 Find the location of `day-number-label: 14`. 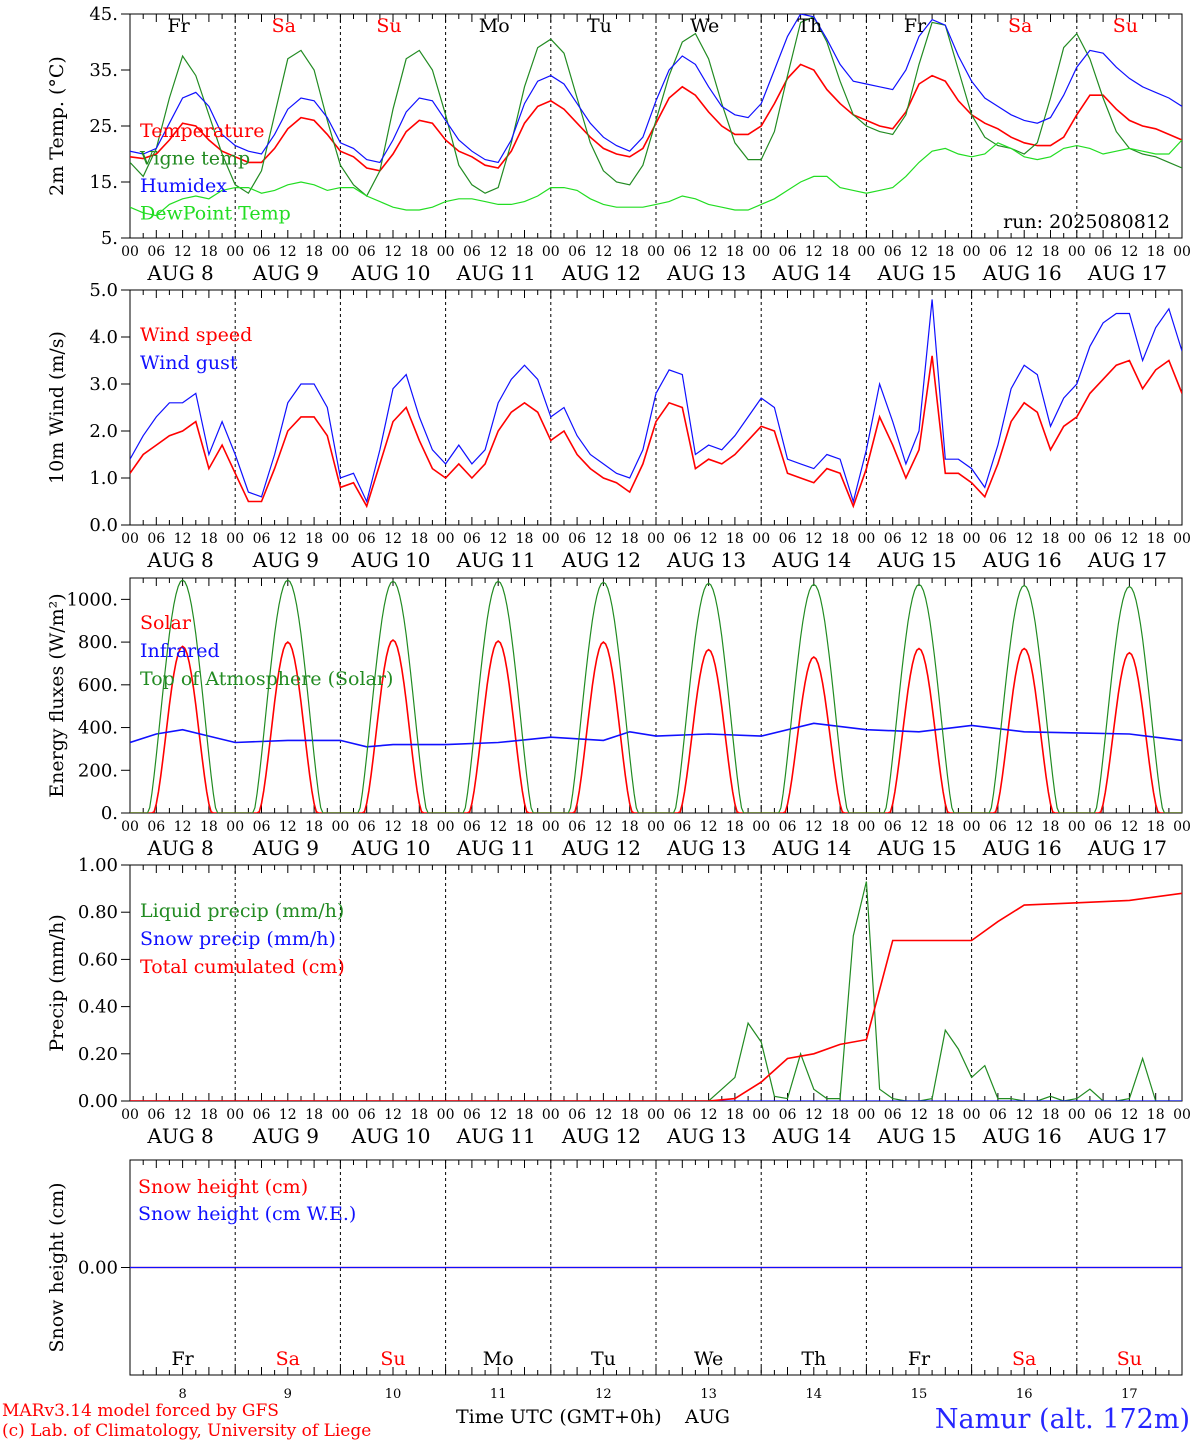

day-number-label: 14 is located at coordinates (814, 1394).